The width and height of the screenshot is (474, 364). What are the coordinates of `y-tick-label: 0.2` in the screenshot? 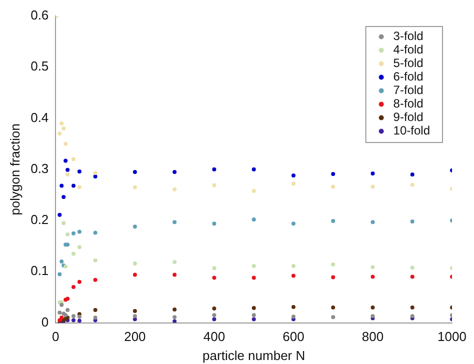 It's located at (39, 220).